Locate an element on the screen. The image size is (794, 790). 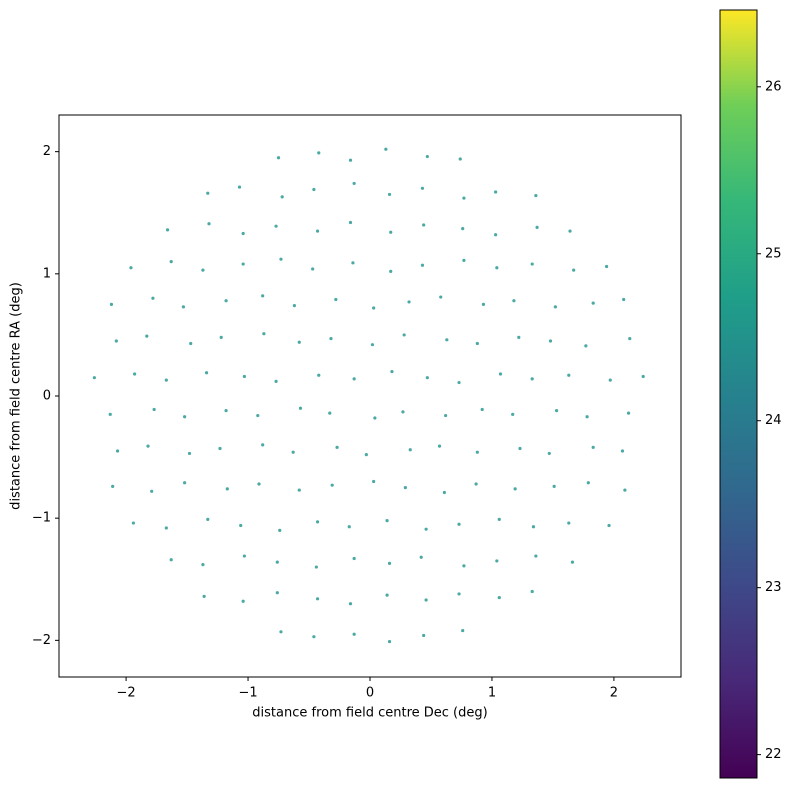
colorbar-tick-label: 26 is located at coordinates (773, 86).